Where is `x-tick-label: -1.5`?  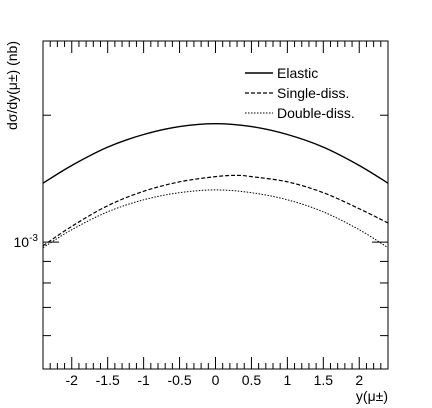 x-tick-label: -1.5 is located at coordinates (108, 380).